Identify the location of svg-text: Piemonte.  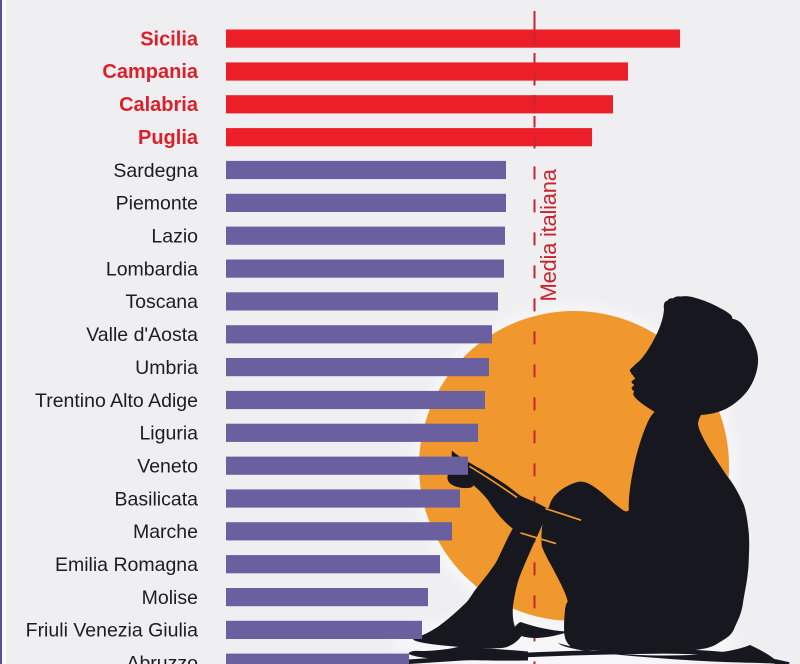
(157, 204).